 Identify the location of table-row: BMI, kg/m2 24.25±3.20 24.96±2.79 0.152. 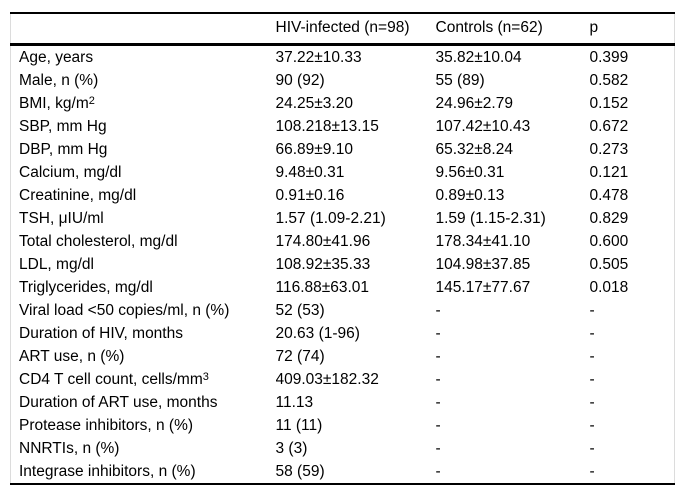
(343, 103).